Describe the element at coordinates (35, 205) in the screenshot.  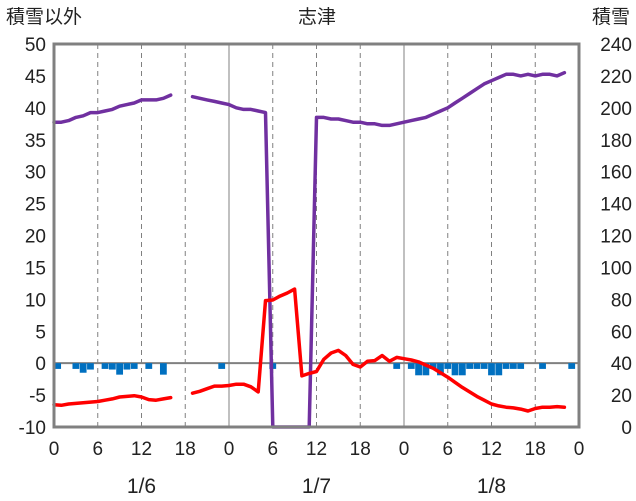
I see `left-tick-label: 25` at that location.